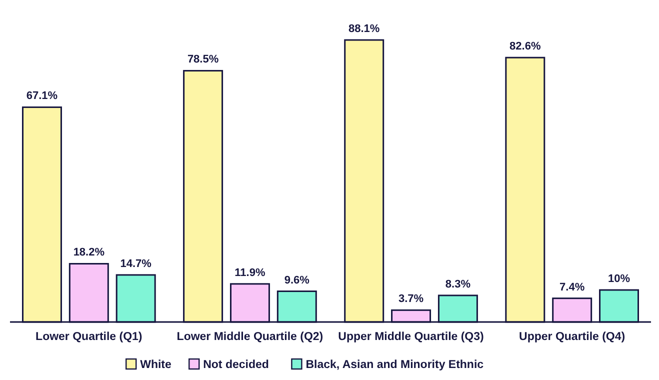  I want to click on data-label: 11.9%, so click(250, 272).